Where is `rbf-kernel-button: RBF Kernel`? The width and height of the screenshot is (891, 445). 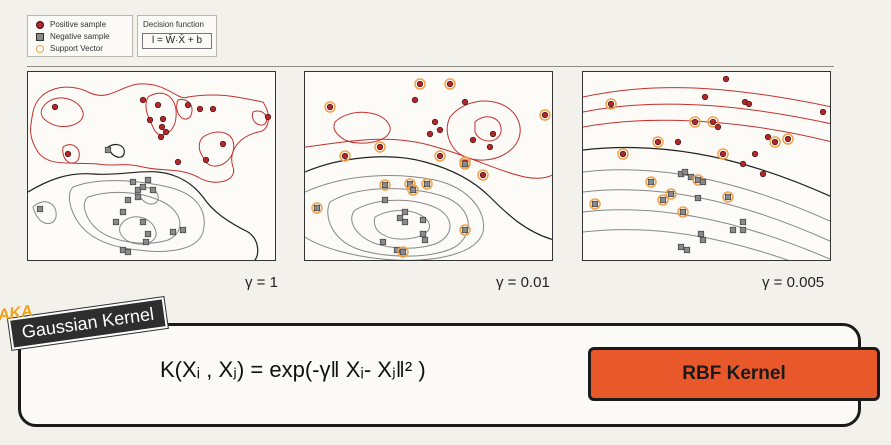
rbf-kernel-button: RBF Kernel is located at coordinates (734, 374).